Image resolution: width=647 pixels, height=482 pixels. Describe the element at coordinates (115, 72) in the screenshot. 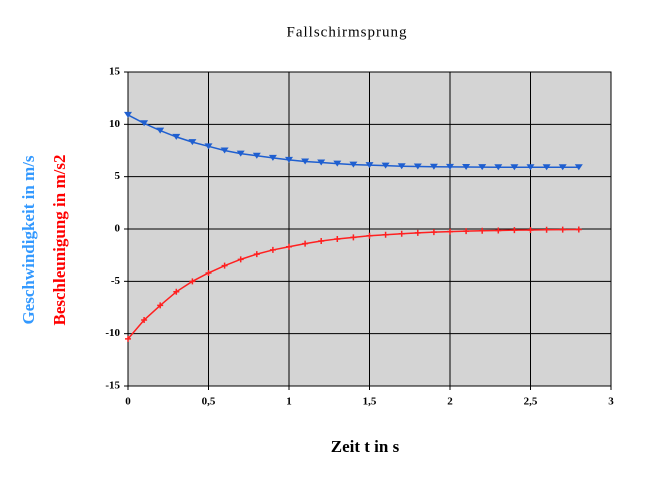

I see `y-tick-label: 15` at that location.